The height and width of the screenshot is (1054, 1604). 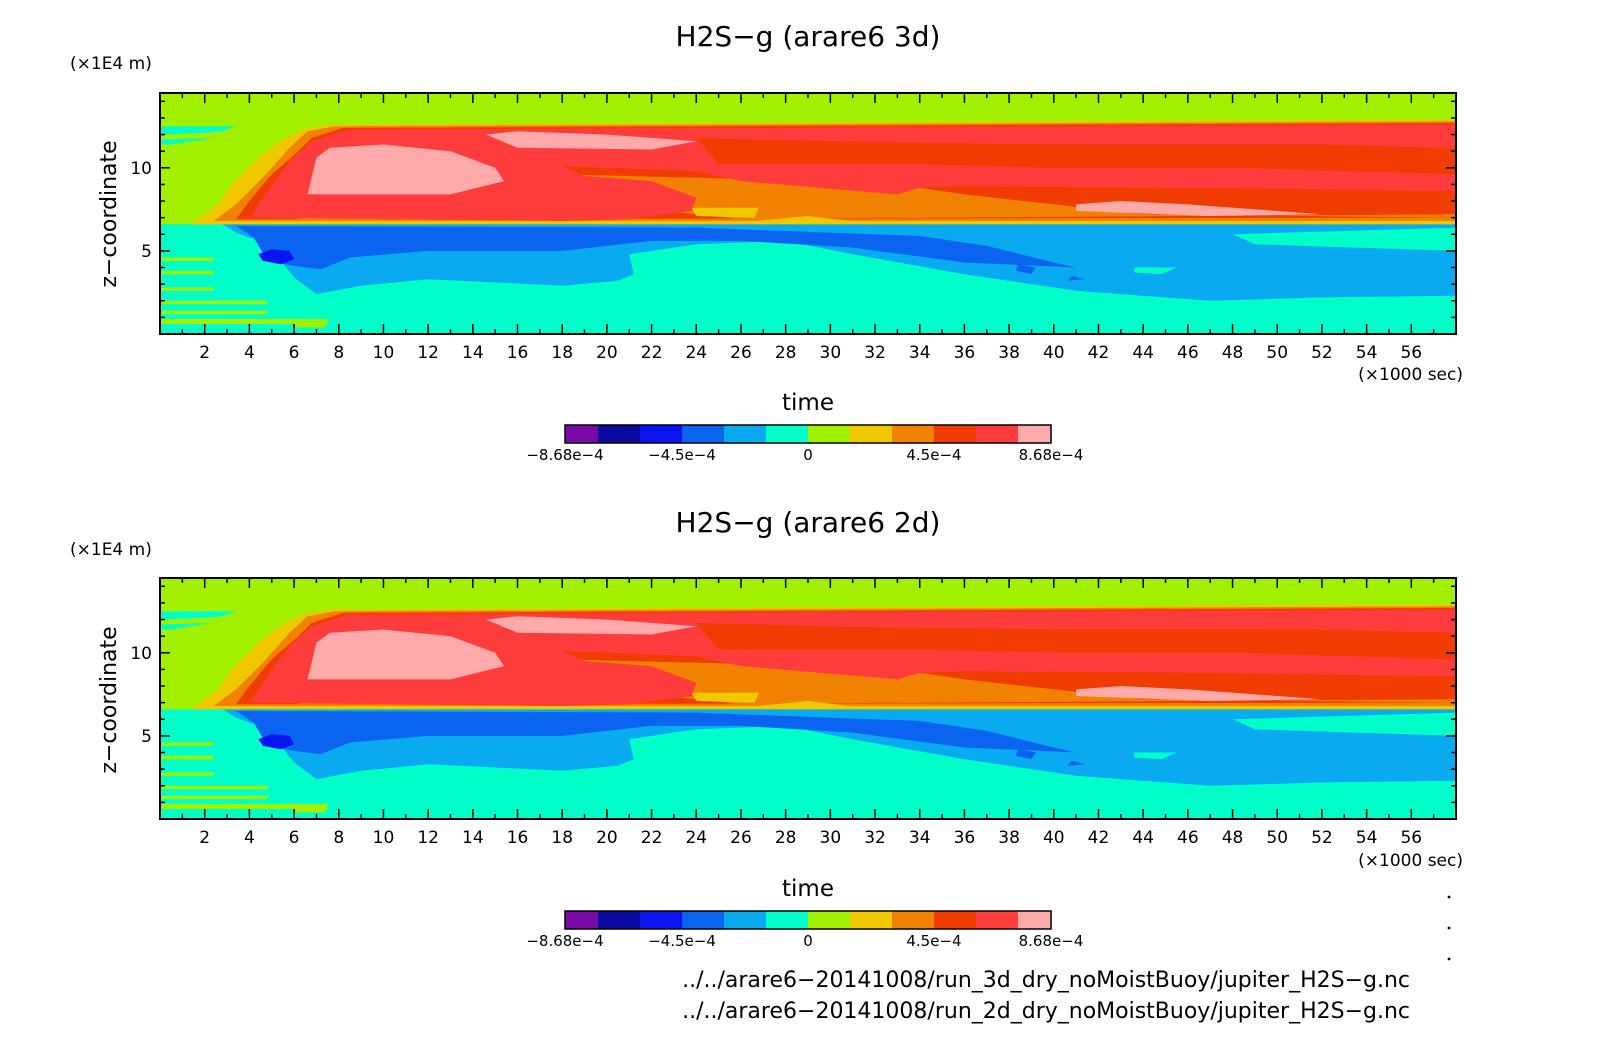 I want to click on x-tick-label: 44, so click(x=1143, y=838).